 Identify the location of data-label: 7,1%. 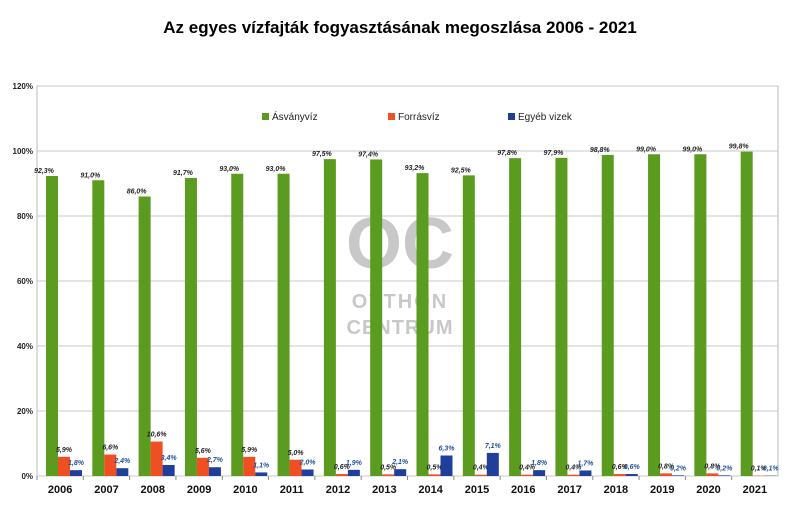
(493, 446).